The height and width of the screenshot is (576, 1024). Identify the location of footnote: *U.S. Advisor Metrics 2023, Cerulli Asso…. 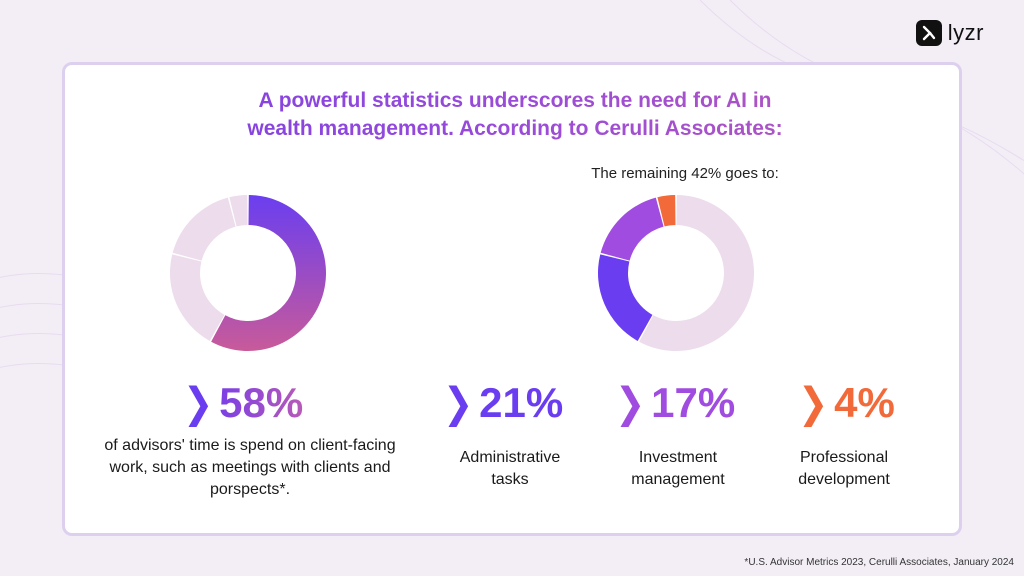
(879, 562).